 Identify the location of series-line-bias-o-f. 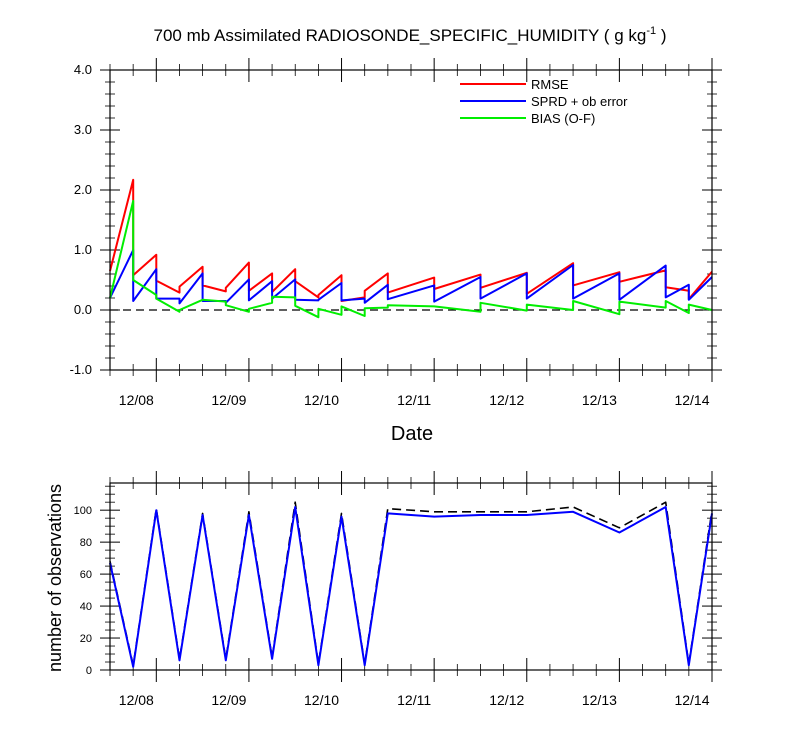
(411, 259).